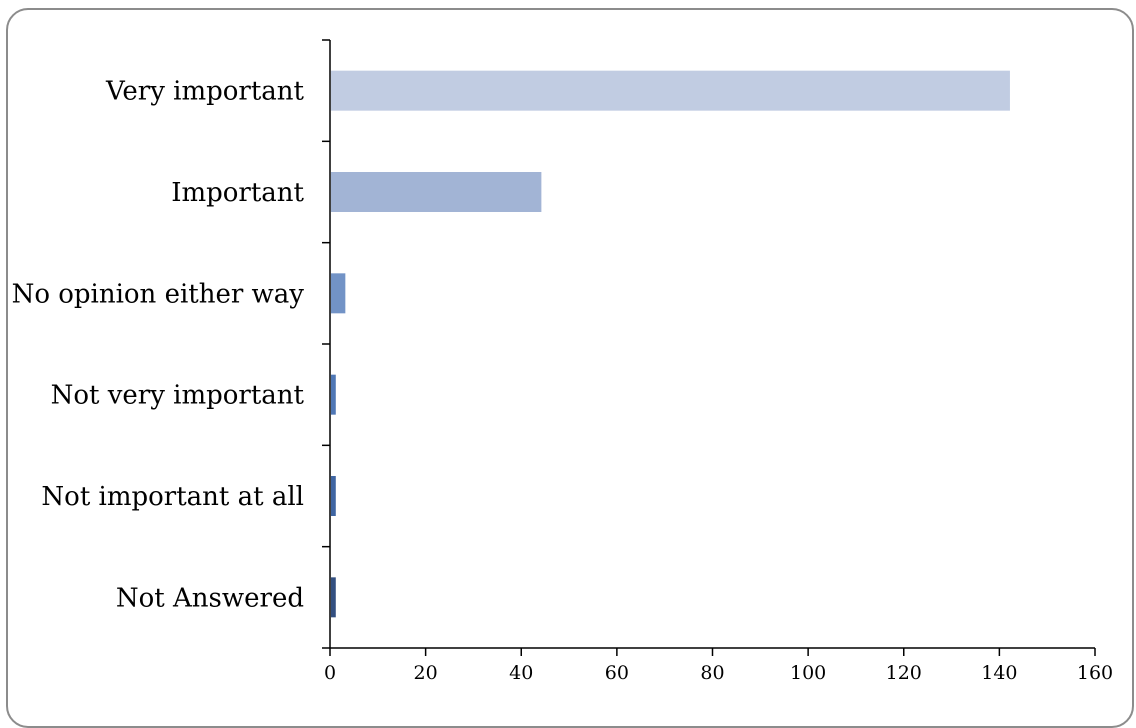  What do you see at coordinates (904, 673) in the screenshot?
I see `x-tick-label: 120` at bounding box center [904, 673].